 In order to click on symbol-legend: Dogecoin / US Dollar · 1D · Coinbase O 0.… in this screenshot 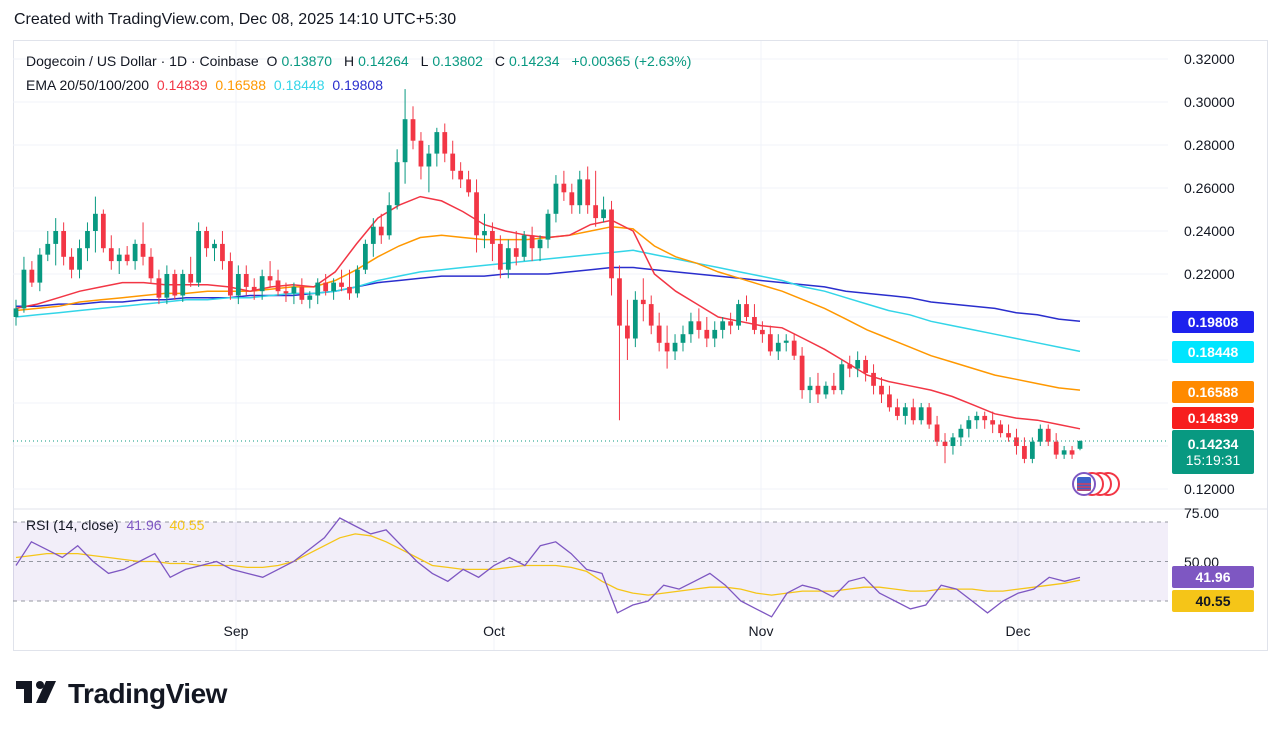, I will do `click(359, 61)`.